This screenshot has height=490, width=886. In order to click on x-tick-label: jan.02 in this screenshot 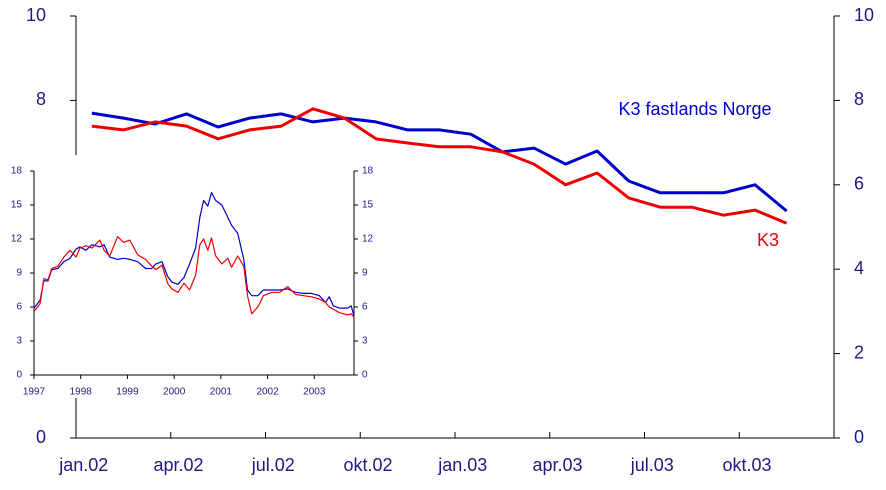, I will do `click(83, 465)`.